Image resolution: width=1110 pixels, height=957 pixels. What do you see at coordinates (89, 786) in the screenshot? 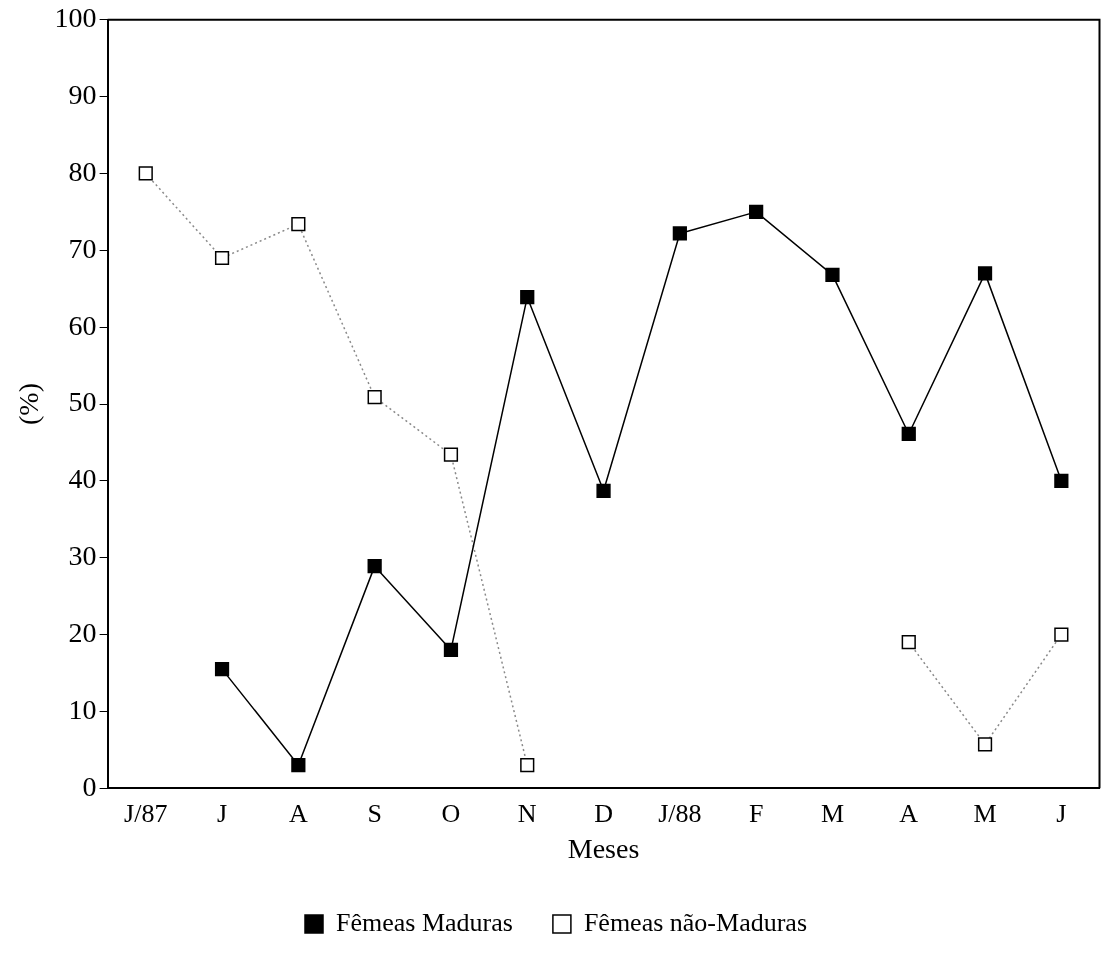
I see `y-tick-label: 0` at bounding box center [89, 786].